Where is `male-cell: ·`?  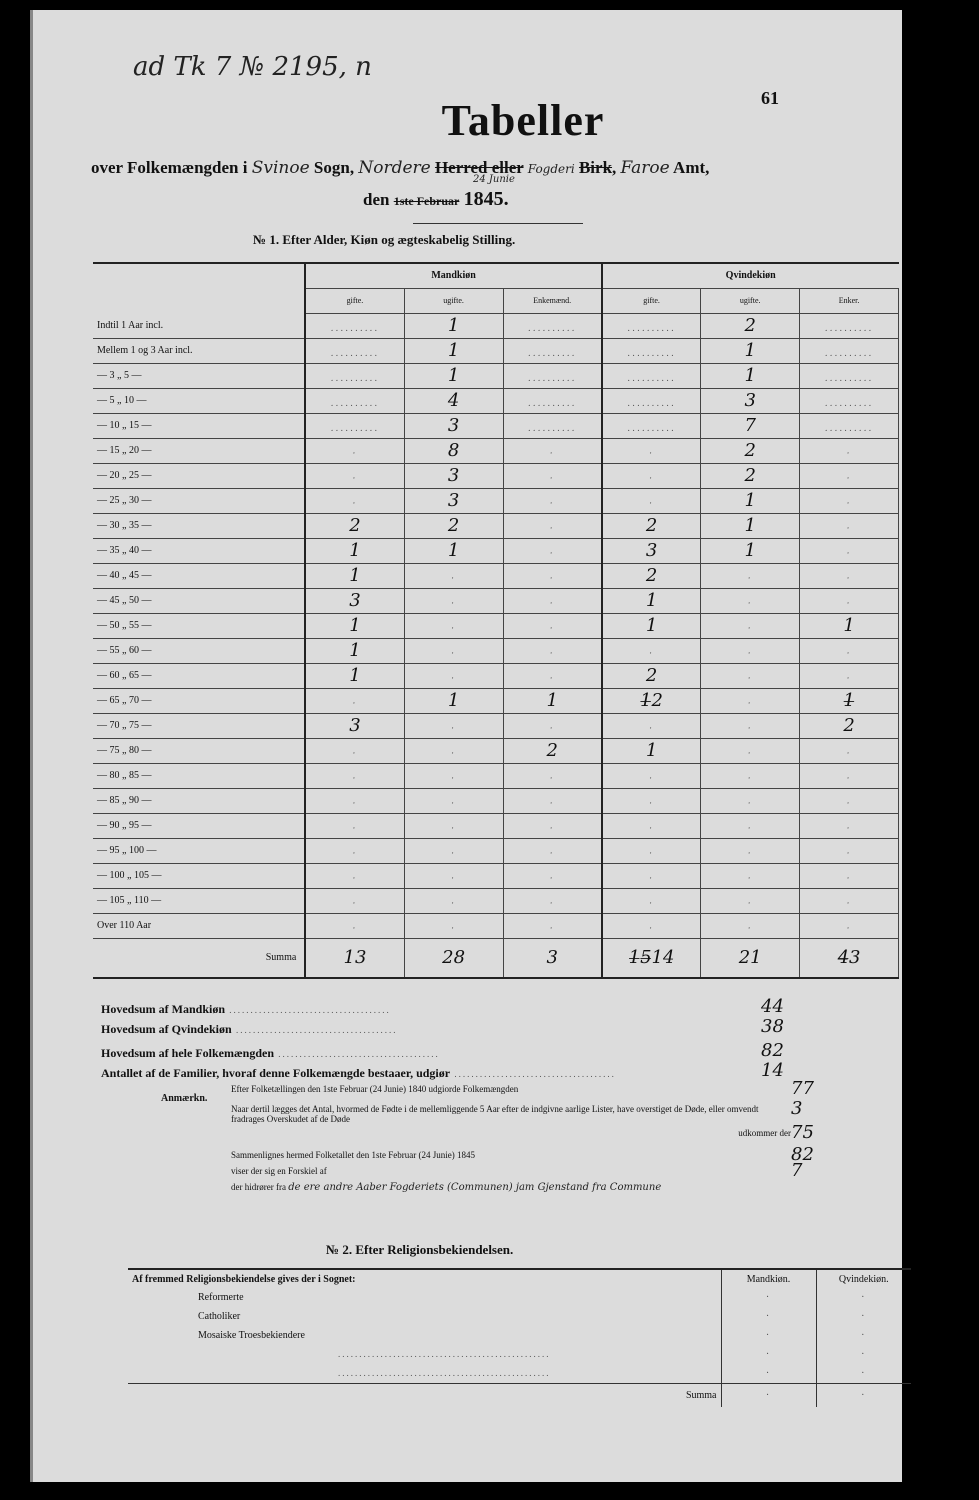
male-cell: · is located at coordinates (768, 1297).